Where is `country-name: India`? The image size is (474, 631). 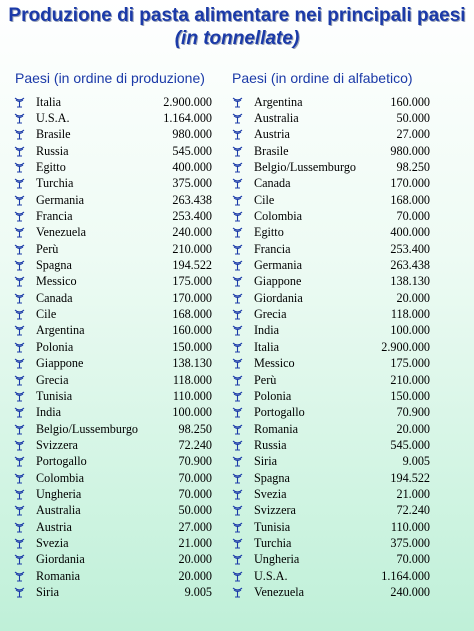 country-name: India is located at coordinates (267, 330).